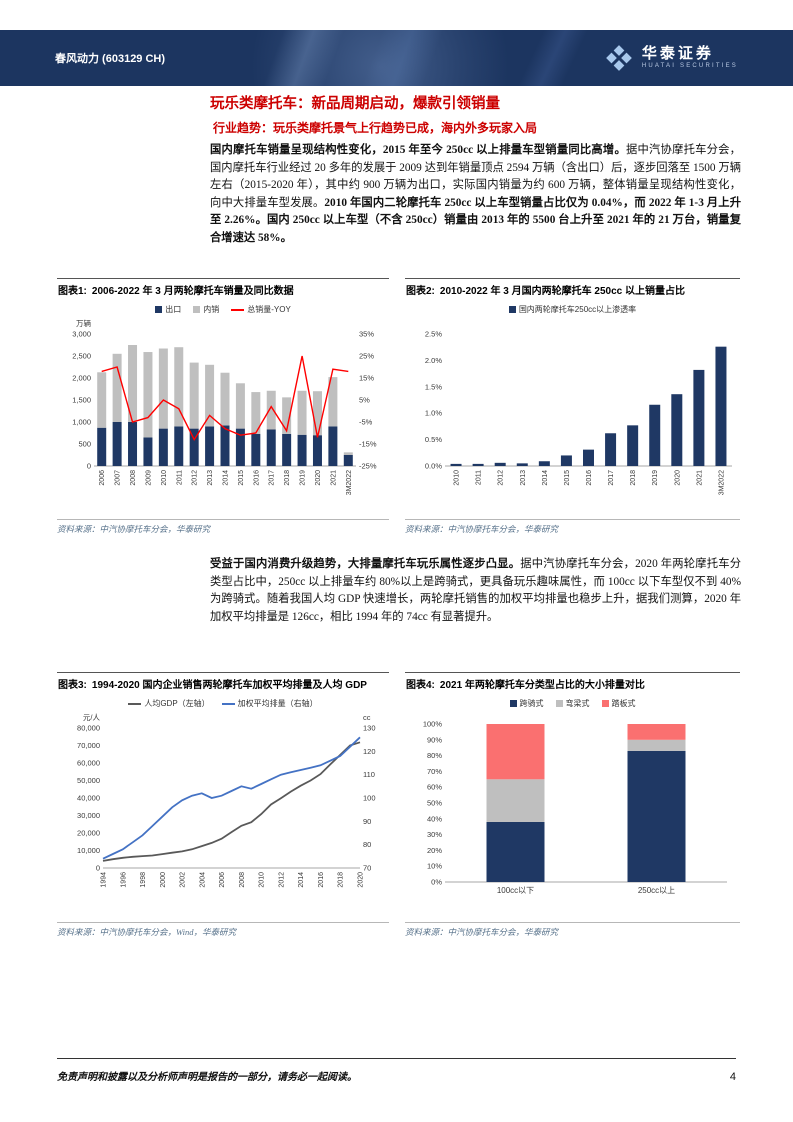  What do you see at coordinates (269, 703) in the screenshot?
I see `legend-item: 加权平均排量（右轴）` at bounding box center [269, 703].